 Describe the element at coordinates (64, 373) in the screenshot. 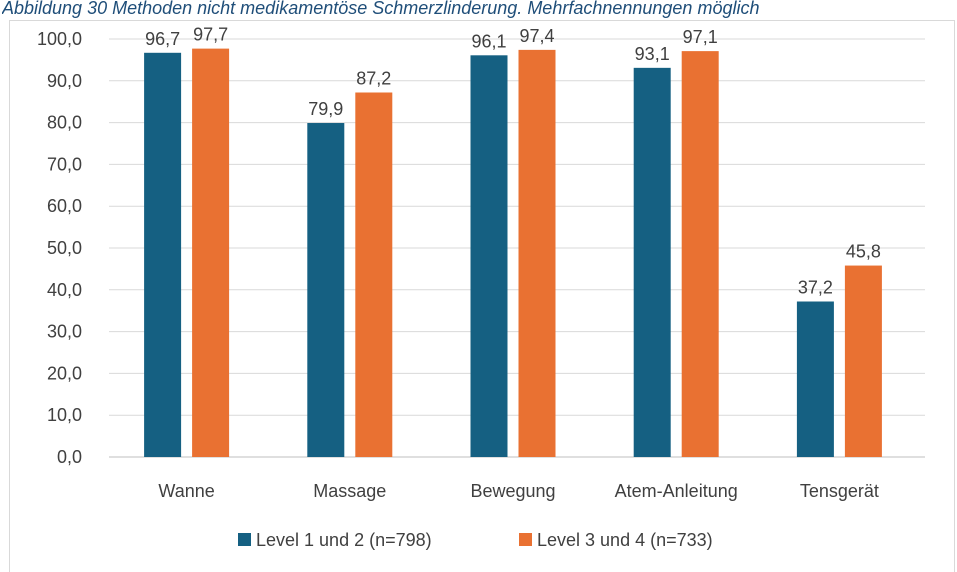

I see `y-tick-label: 20,0` at that location.